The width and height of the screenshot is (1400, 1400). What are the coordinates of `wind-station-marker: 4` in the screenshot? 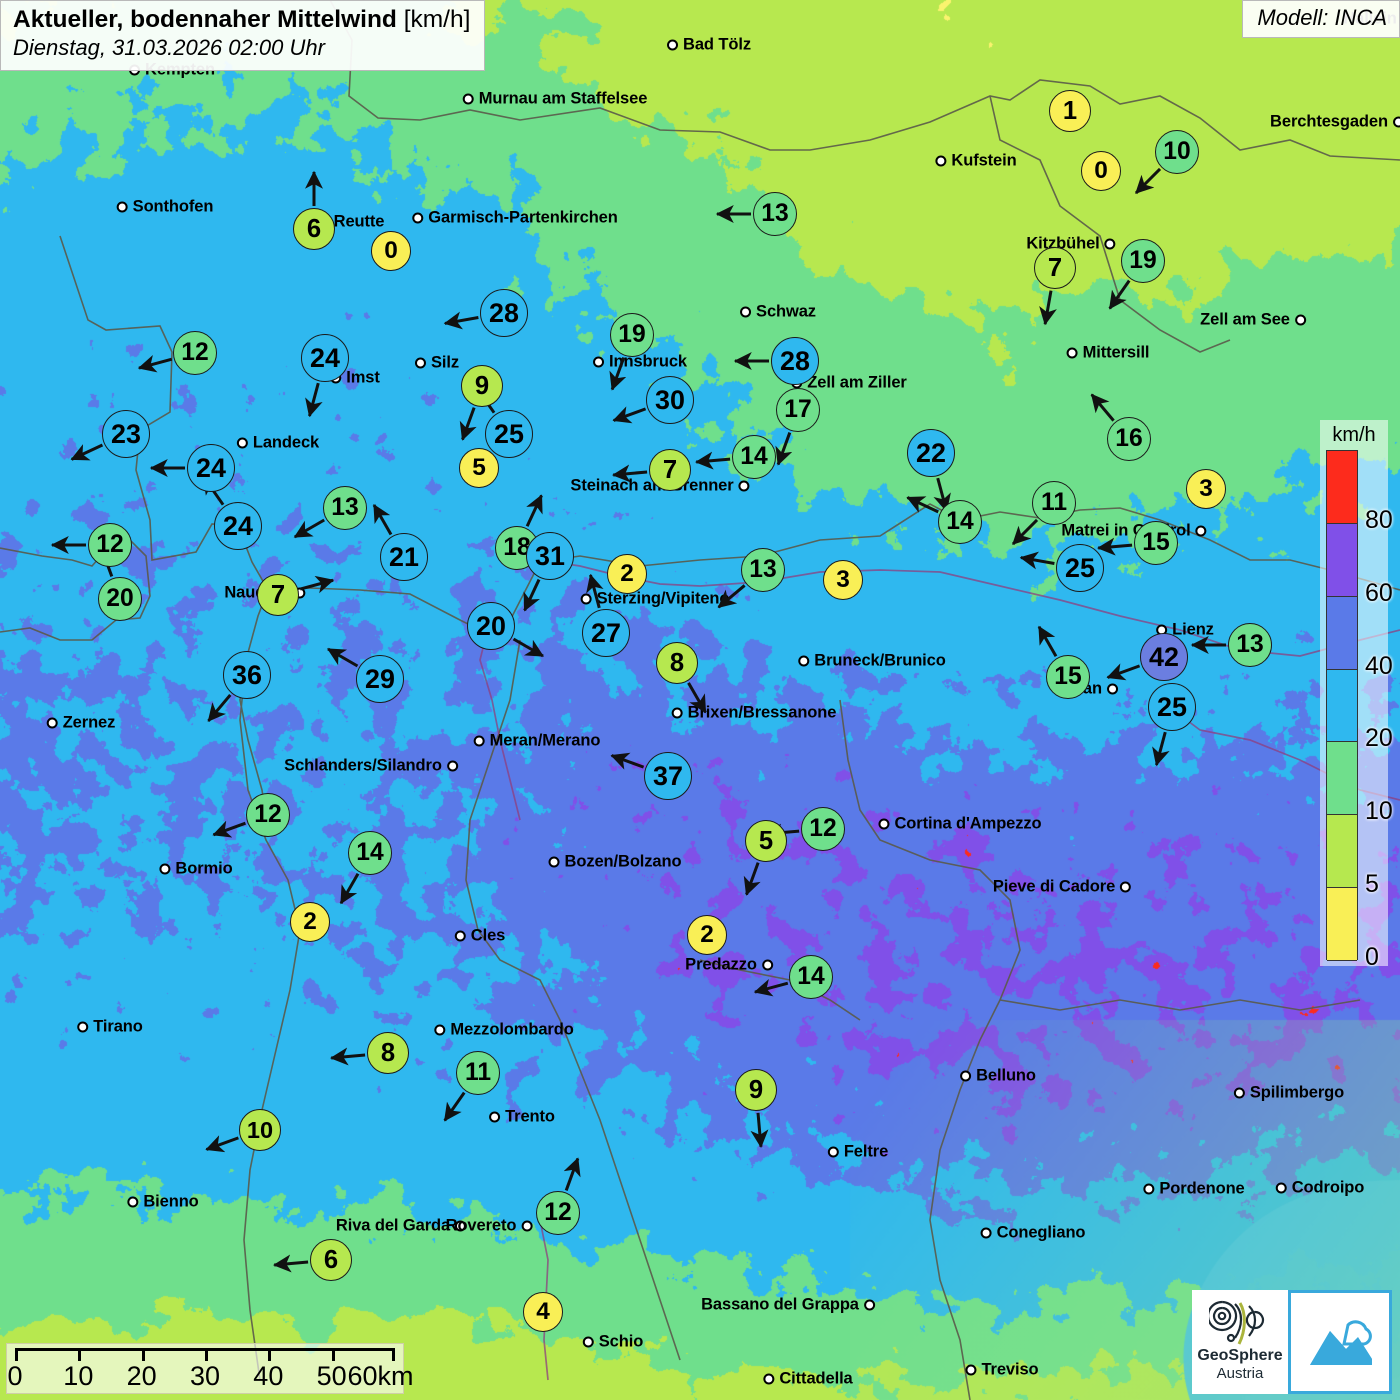 It's located at (543, 1312).